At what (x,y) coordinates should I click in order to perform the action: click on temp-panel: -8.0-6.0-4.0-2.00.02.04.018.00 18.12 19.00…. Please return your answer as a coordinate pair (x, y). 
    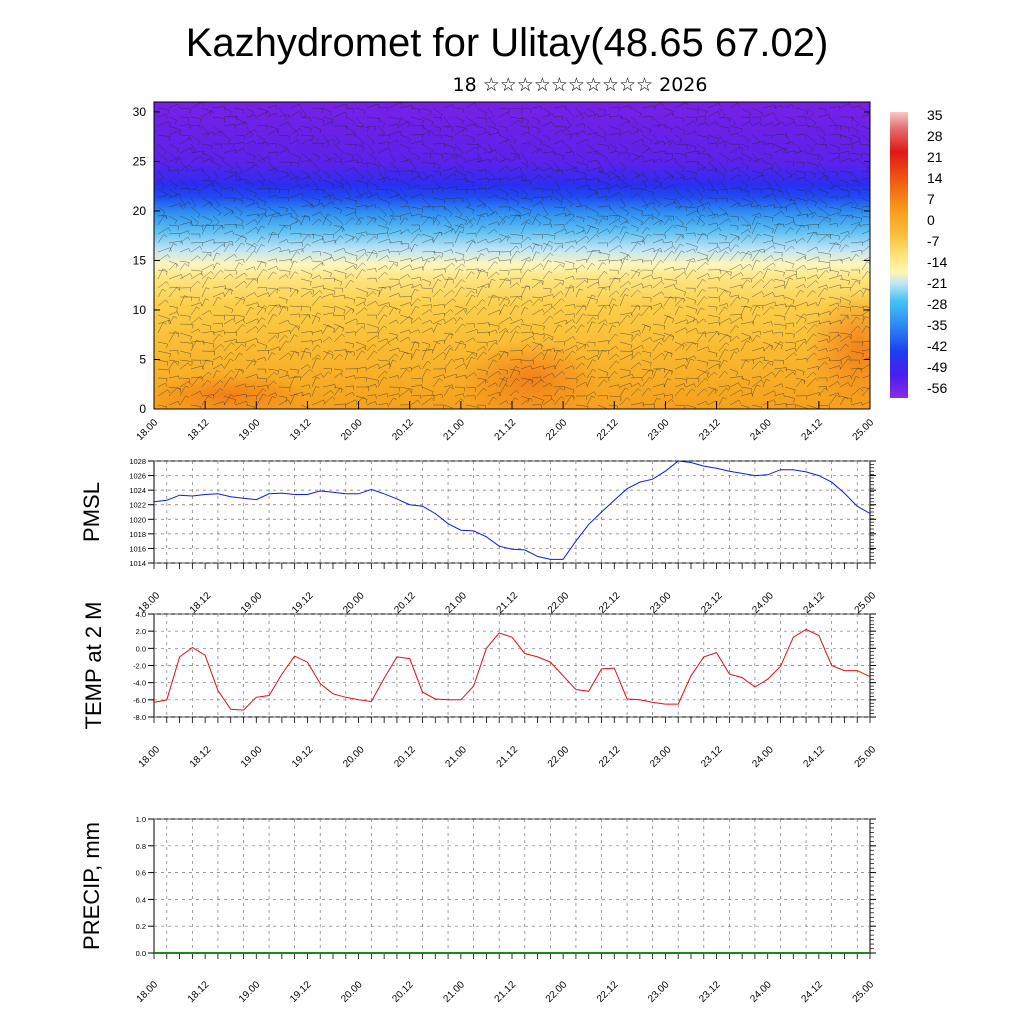
    Looking at the image, I should click on (479, 686).